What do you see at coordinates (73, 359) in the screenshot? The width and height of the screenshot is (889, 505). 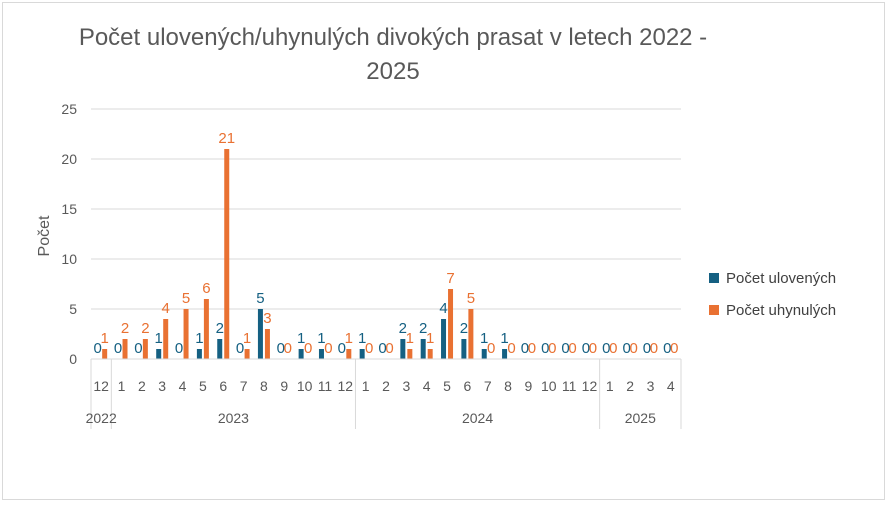 I see `y-tick-label: 0` at bounding box center [73, 359].